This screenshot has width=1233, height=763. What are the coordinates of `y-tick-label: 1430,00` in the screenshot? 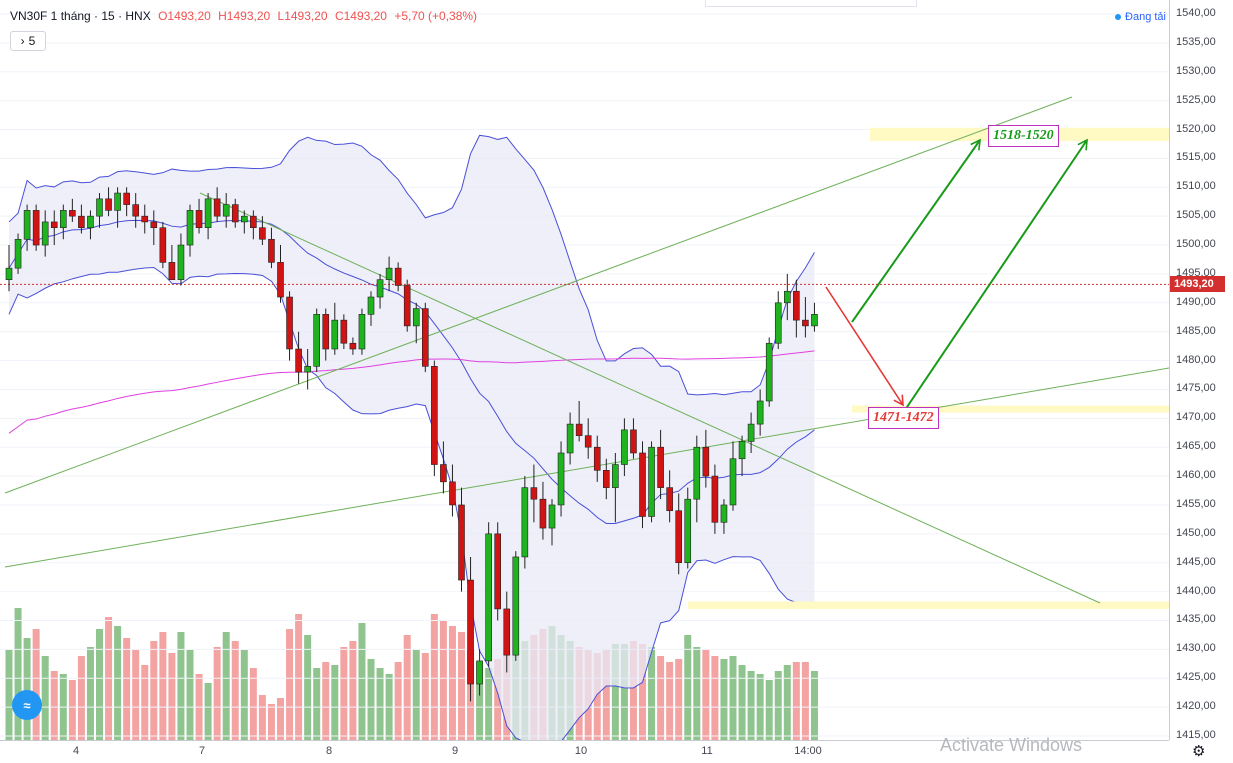 It's located at (1196, 648).